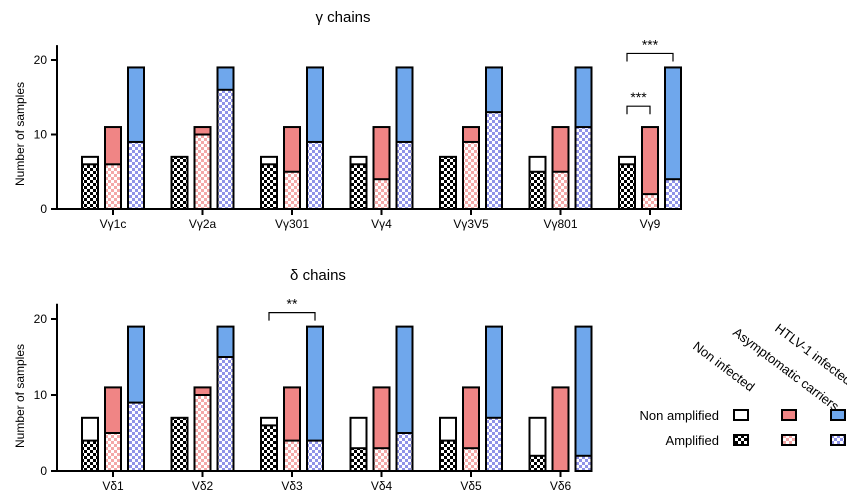 Image resolution: width=847 pixels, height=495 pixels. Describe the element at coordinates (560, 224) in the screenshot. I see `x-tick-label: Vγ801` at that location.